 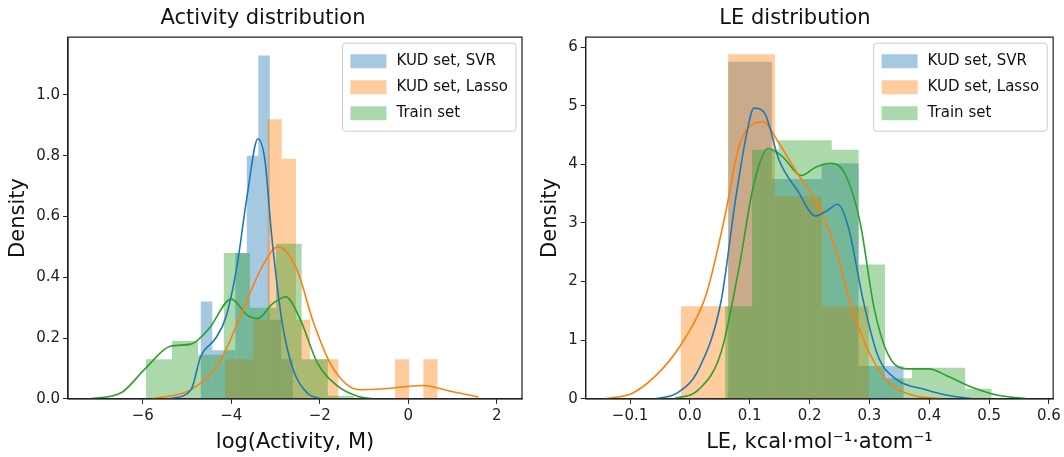 What do you see at coordinates (48, 336) in the screenshot?
I see `y-tick-label: 0.2` at bounding box center [48, 336].